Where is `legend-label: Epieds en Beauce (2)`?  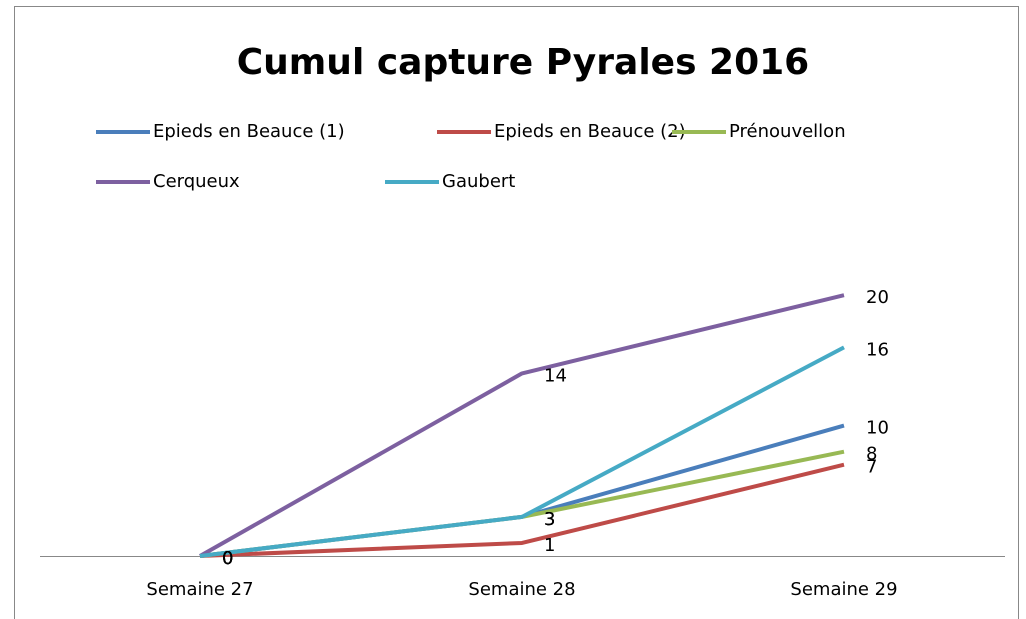 legend-label: Epieds en Beauce (2) is located at coordinates (590, 131).